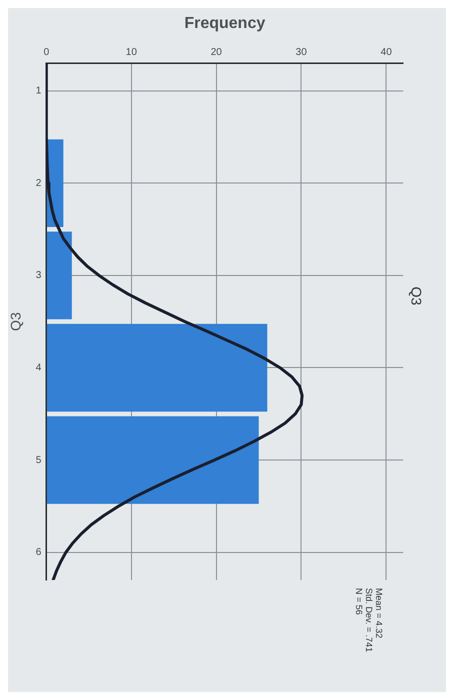 This screenshot has height=700, width=454. What do you see at coordinates (416, 296) in the screenshot?
I see `text: Q3` at bounding box center [416, 296].